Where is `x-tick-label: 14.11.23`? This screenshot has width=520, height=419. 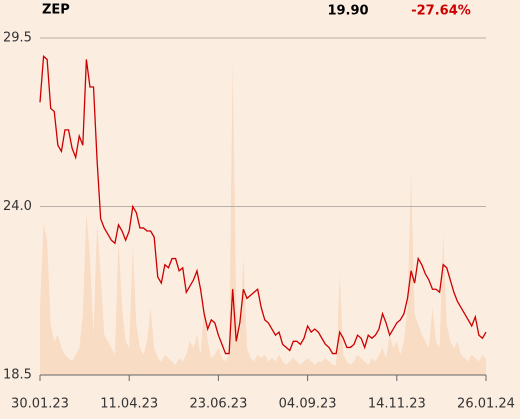 x-tick-label: 14.11.23 is located at coordinates (397, 404).